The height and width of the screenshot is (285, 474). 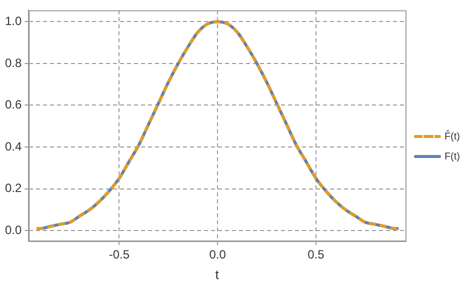 What do you see at coordinates (13, 146) in the screenshot?
I see `y-tick-label: 0.4` at bounding box center [13, 146].